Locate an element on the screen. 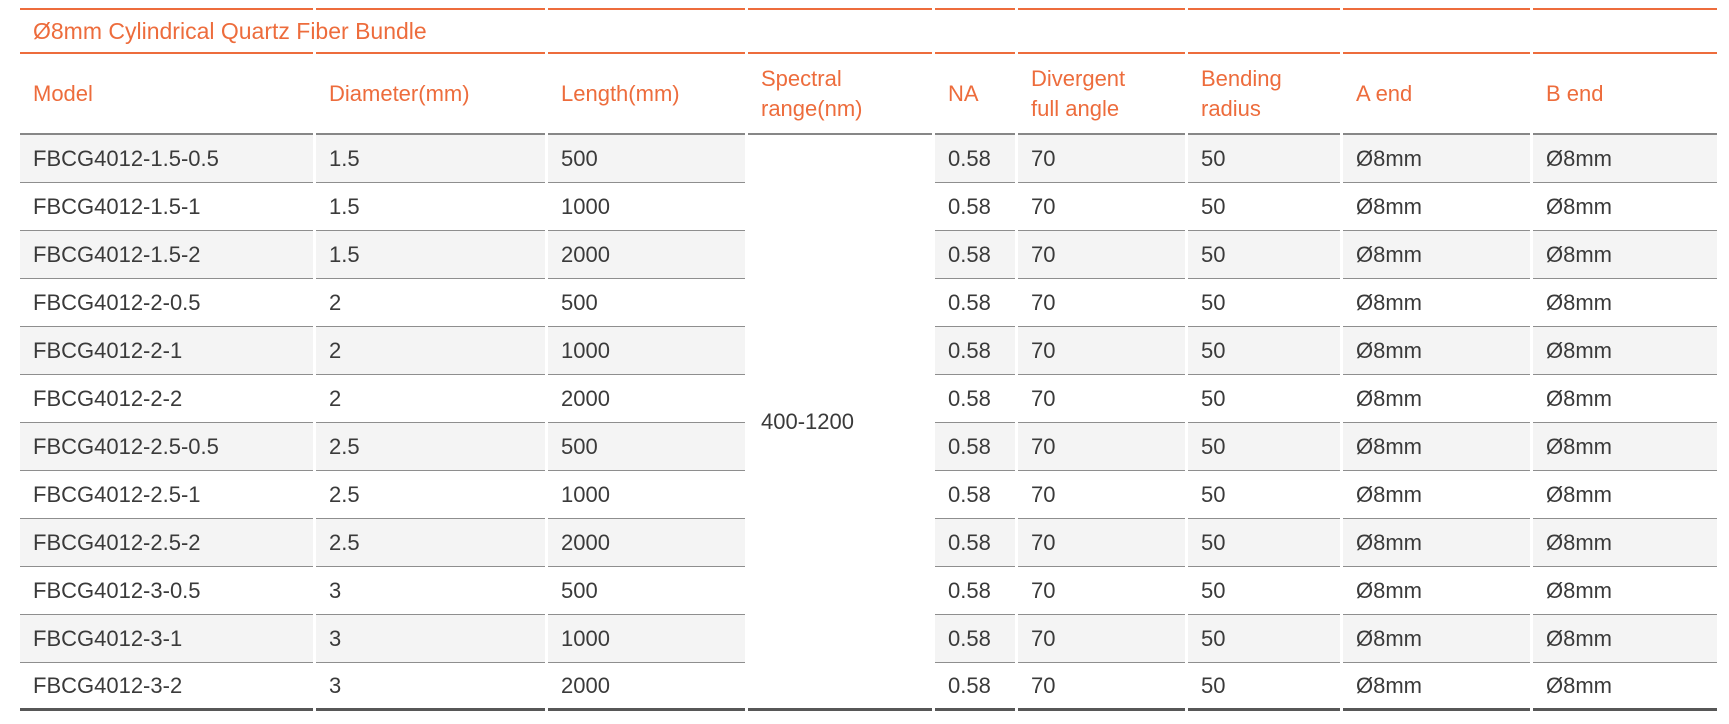 This screenshot has width=1729, height=724. title-row: Ø8mm Cylindrical Quartz Fiber Bundle is located at coordinates (868, 31).